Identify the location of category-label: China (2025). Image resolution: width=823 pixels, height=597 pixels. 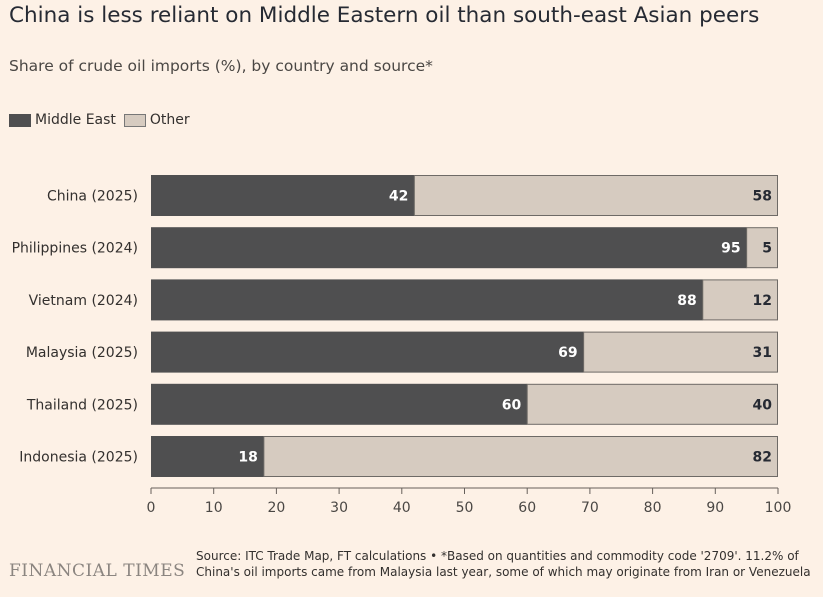
(92, 197).